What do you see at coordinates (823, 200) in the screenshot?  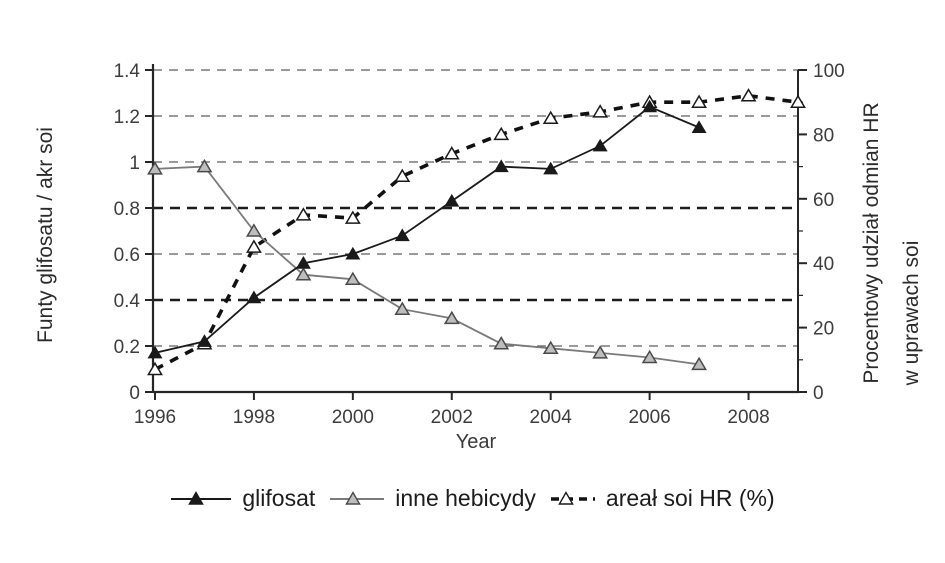 I see `right-axis-tick-label: 60` at bounding box center [823, 200].